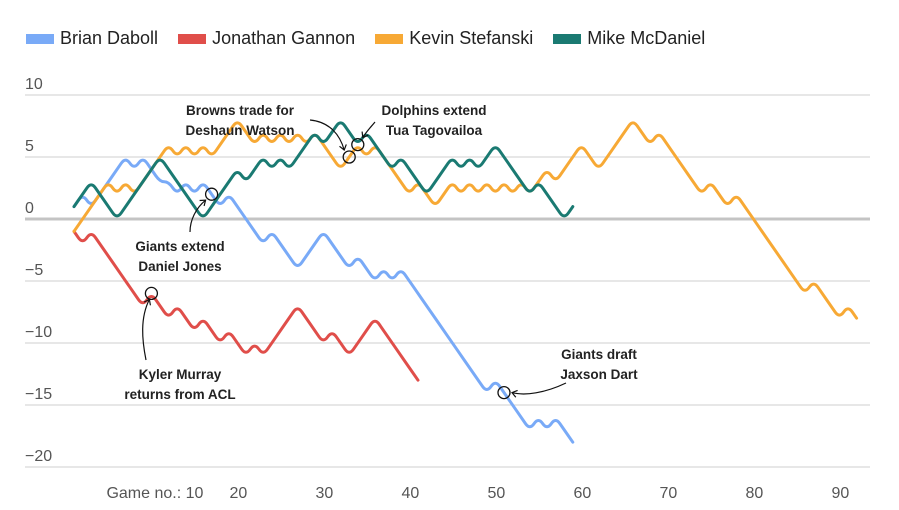  Describe the element at coordinates (38, 394) in the screenshot. I see `y-tick-label: −15` at that location.